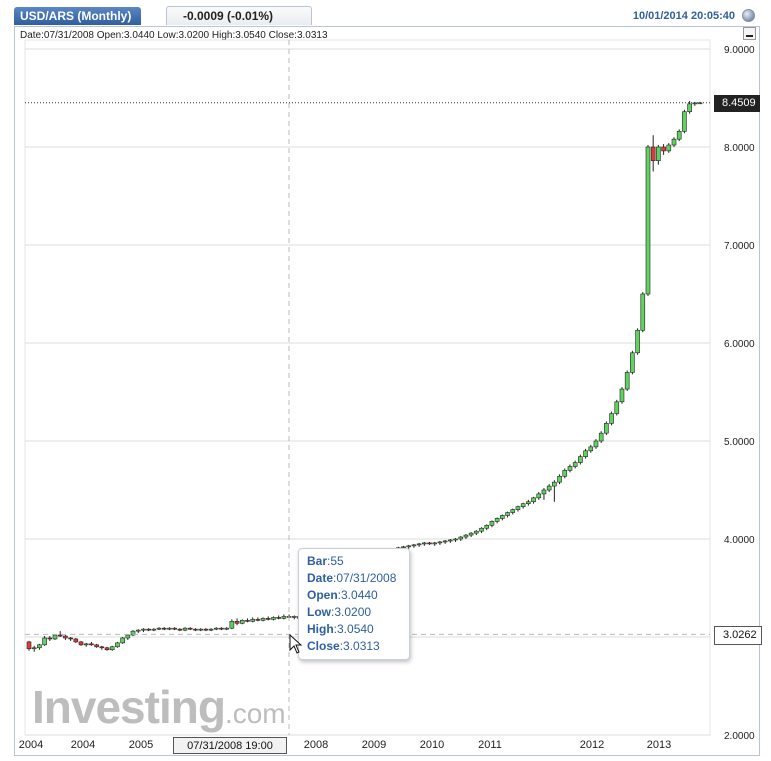 This screenshot has width=771, height=761. I want to click on tooltip-high-value: :3.0540, so click(353, 629).